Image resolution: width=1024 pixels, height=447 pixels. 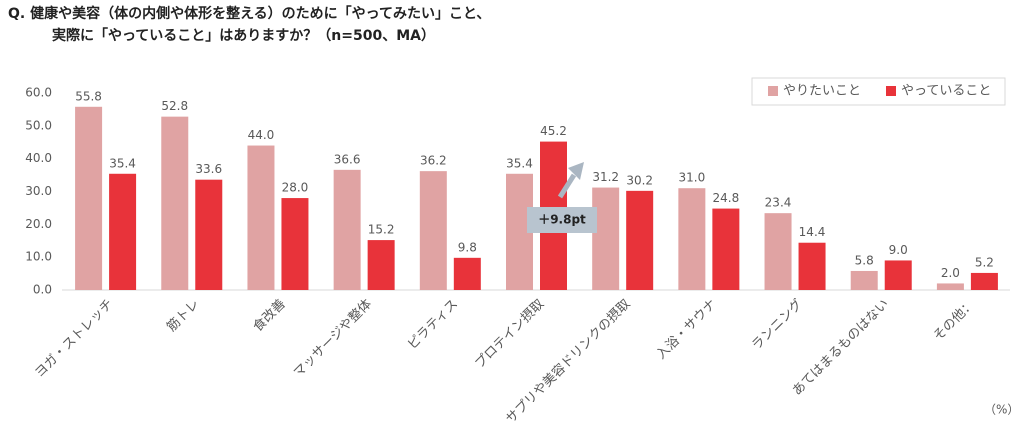 What do you see at coordinates (777, 325) in the screenshot?
I see `x-tick-label: ランニング` at bounding box center [777, 325].